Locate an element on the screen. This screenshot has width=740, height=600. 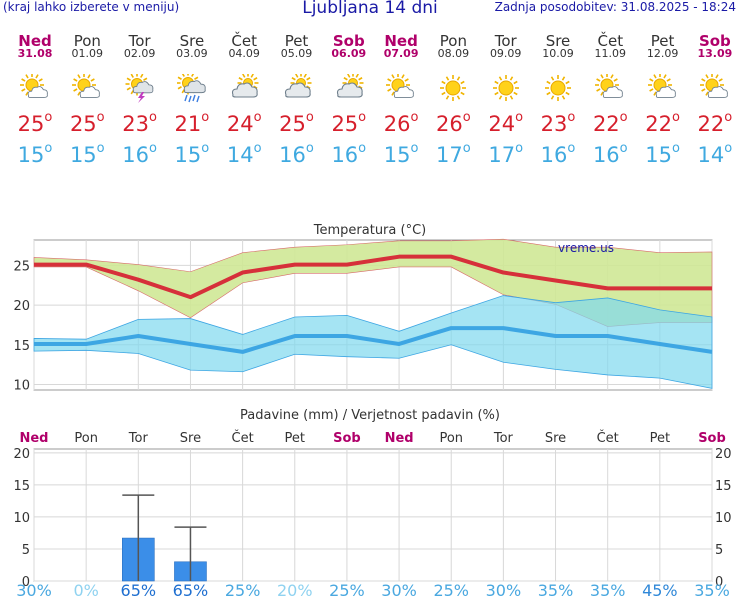
day-date: 03.09 is located at coordinates (192, 53).